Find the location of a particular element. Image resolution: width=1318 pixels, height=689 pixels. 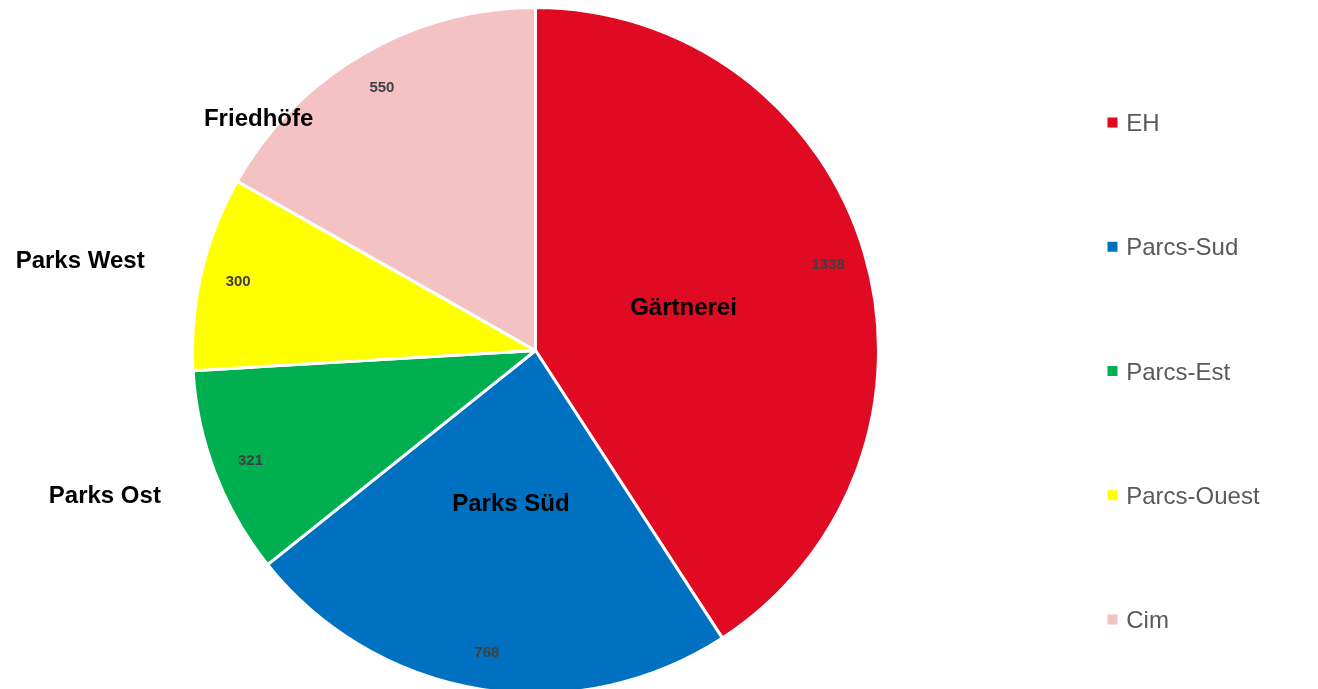

data-label: 550 is located at coordinates (382, 86).